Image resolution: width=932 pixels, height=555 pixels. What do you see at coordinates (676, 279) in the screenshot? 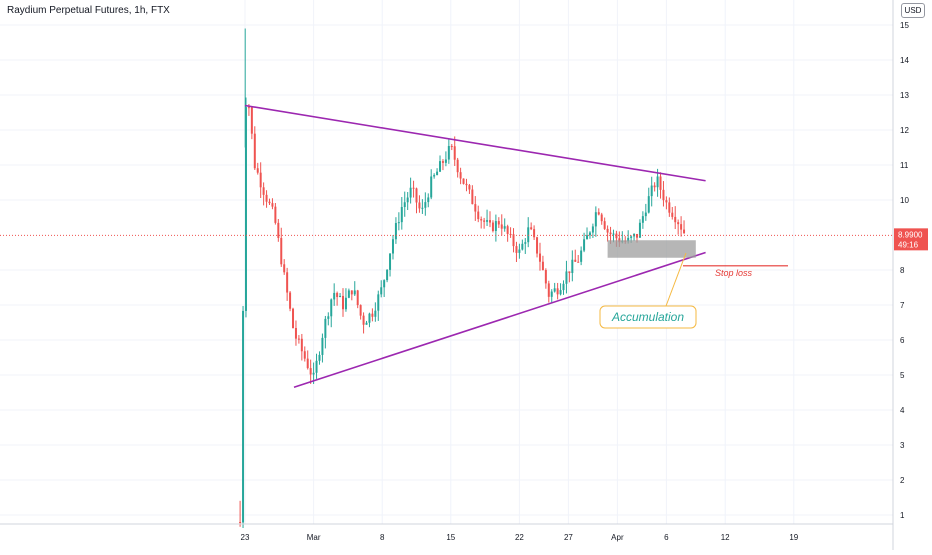
I see `callout-pointer` at bounding box center [676, 279].